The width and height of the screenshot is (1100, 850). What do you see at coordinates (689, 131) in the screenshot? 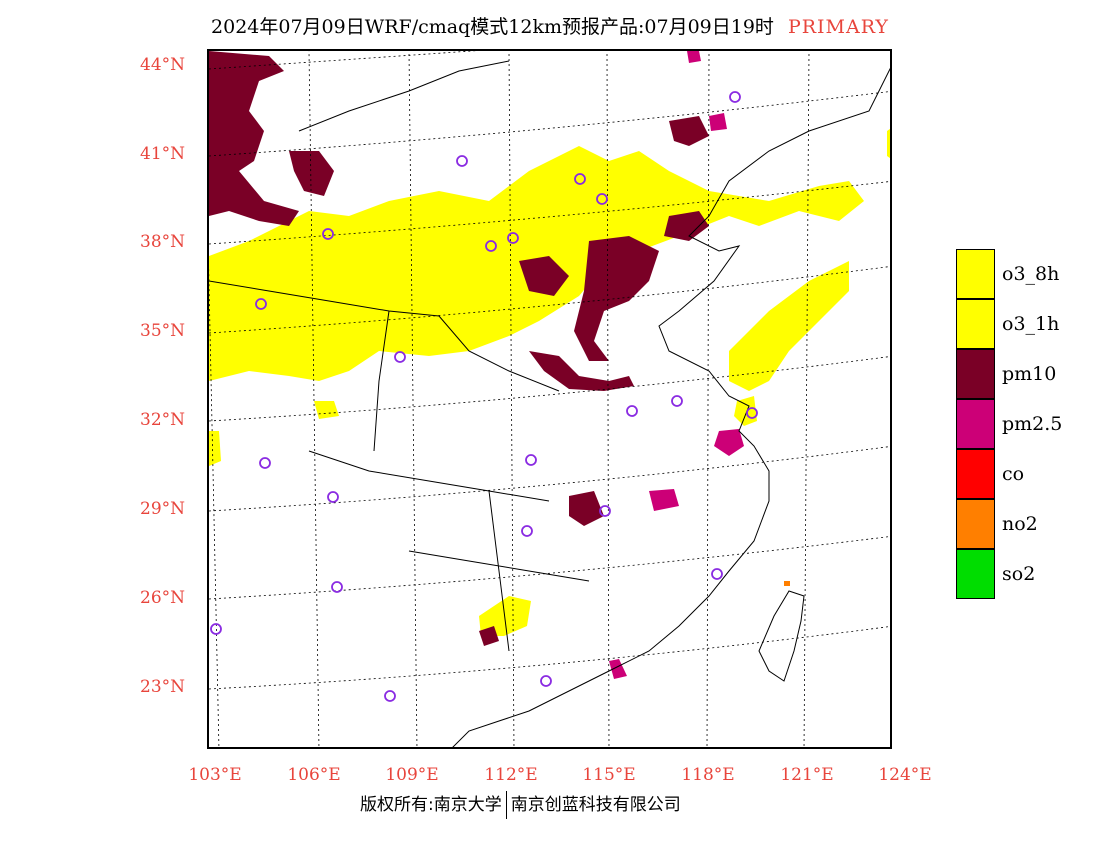
I see `pm10-region-beijing` at bounding box center [689, 131].